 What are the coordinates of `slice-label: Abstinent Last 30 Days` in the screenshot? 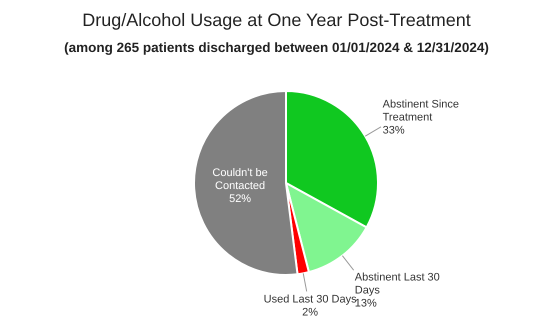 It's located at (397, 284).